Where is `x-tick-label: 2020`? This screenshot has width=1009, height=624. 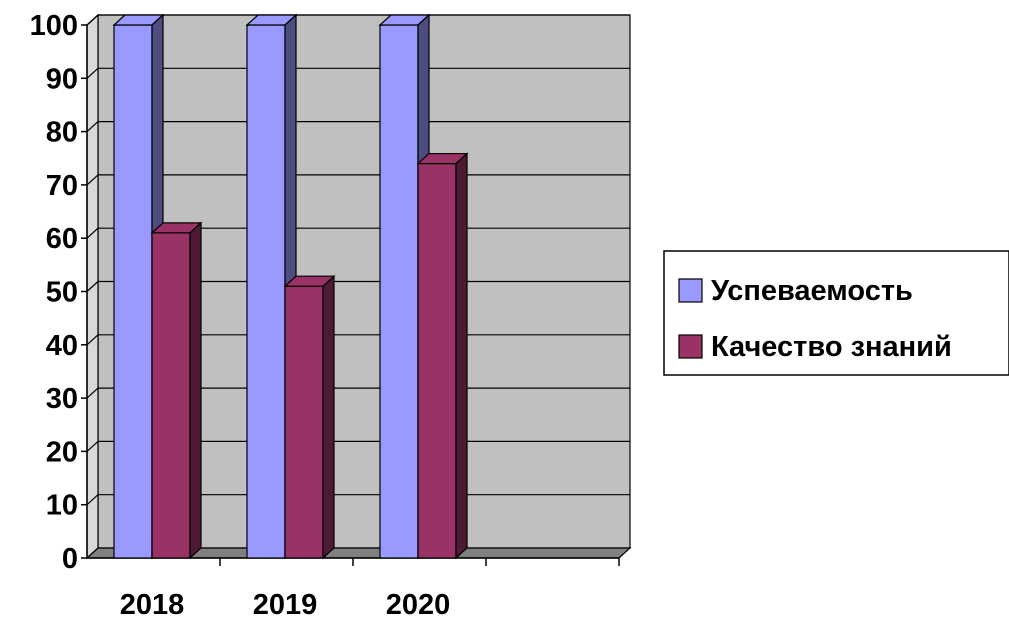 x-tick-label: 2020 is located at coordinates (418, 604).